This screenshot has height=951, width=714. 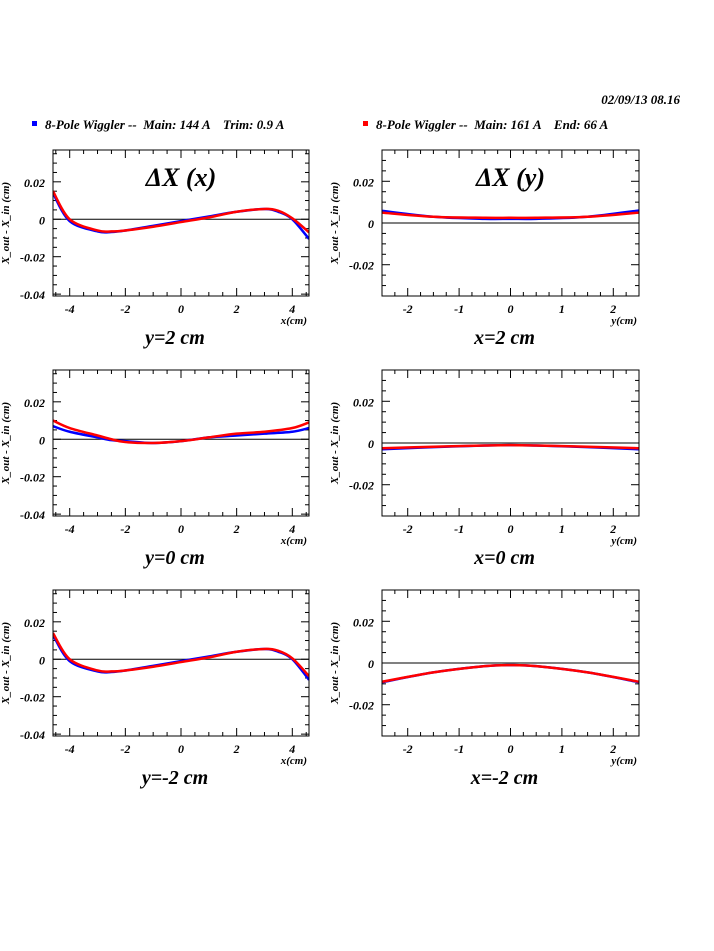 I want to click on panel-caption: y=2 cm, so click(x=174, y=338).